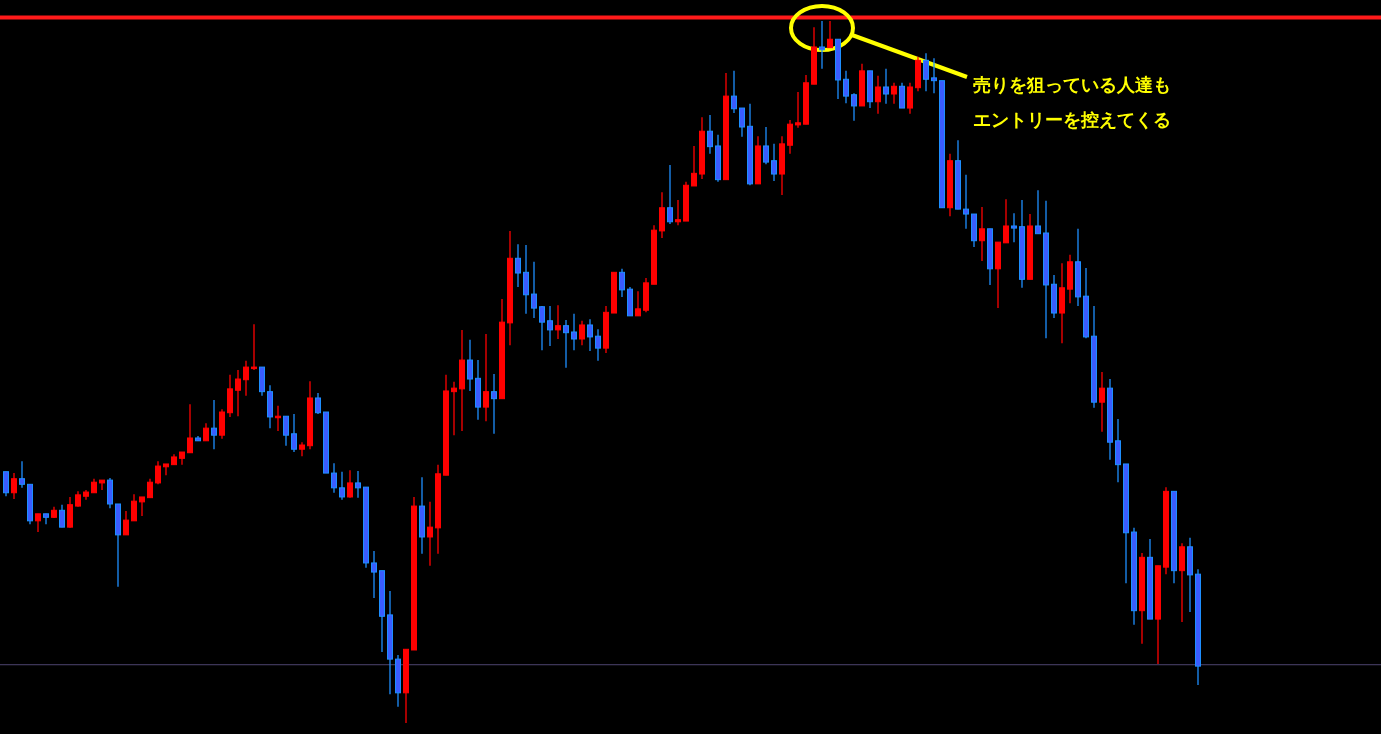 The width and height of the screenshot is (1381, 734). What do you see at coordinates (1072, 84) in the screenshot?
I see `annotation: 売りを狙っている人達も` at bounding box center [1072, 84].